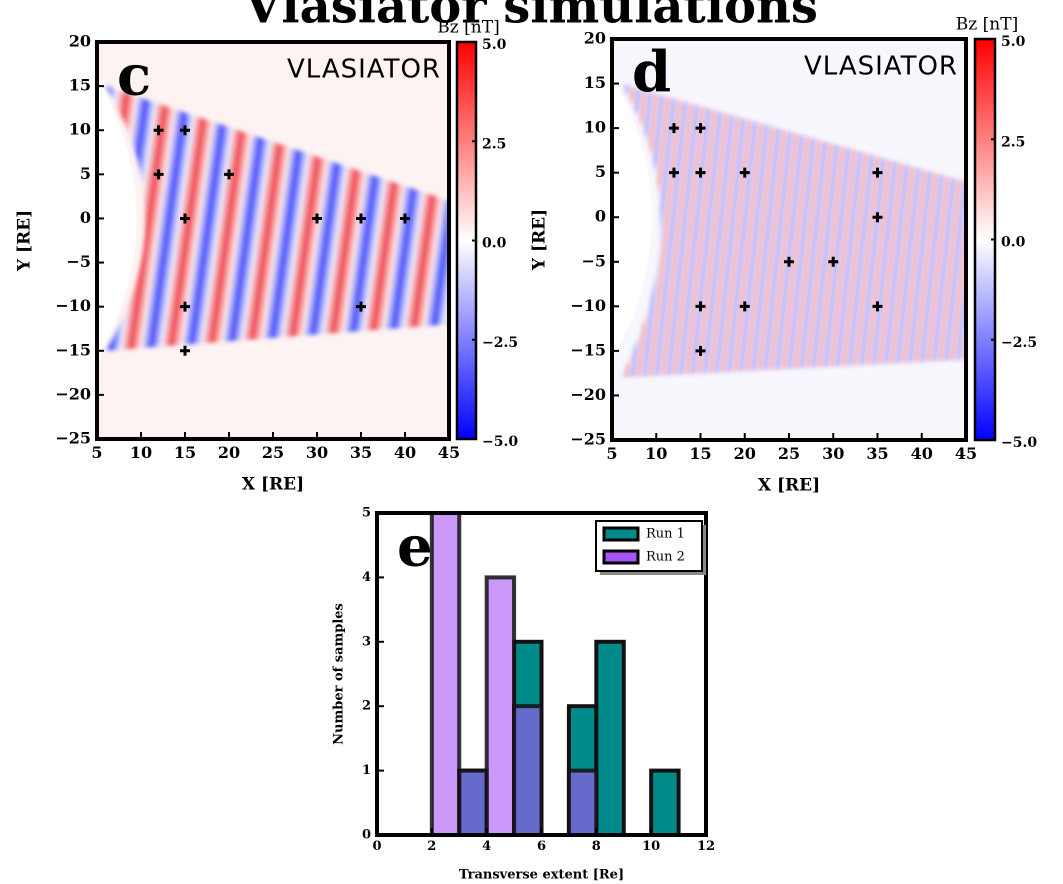 Image resolution: width=1063 pixels, height=884 pixels. Describe the element at coordinates (415, 547) in the screenshot. I see `panel-label: e` at that location.